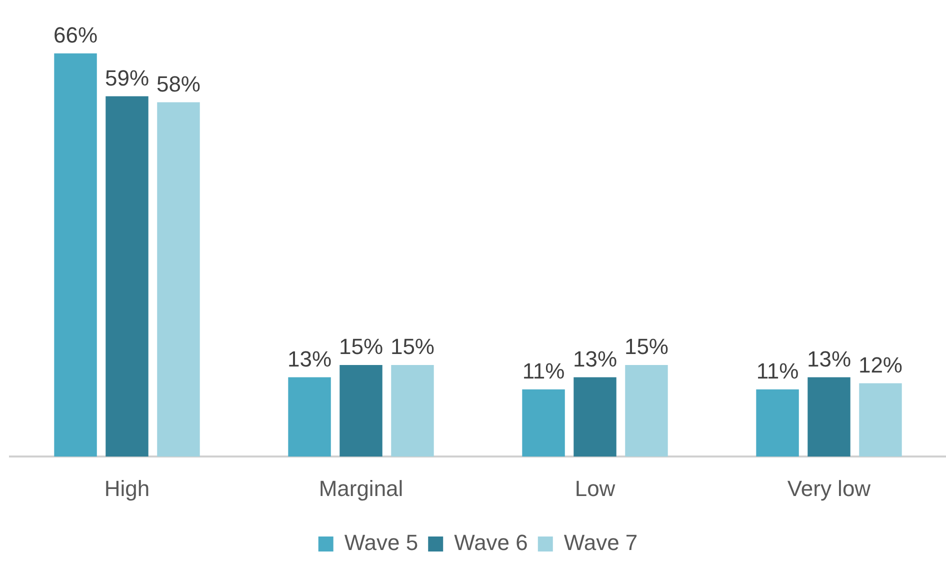 This screenshot has height=565, width=946. Describe the element at coordinates (127, 77) in the screenshot. I see `data-label: 59%` at that location.